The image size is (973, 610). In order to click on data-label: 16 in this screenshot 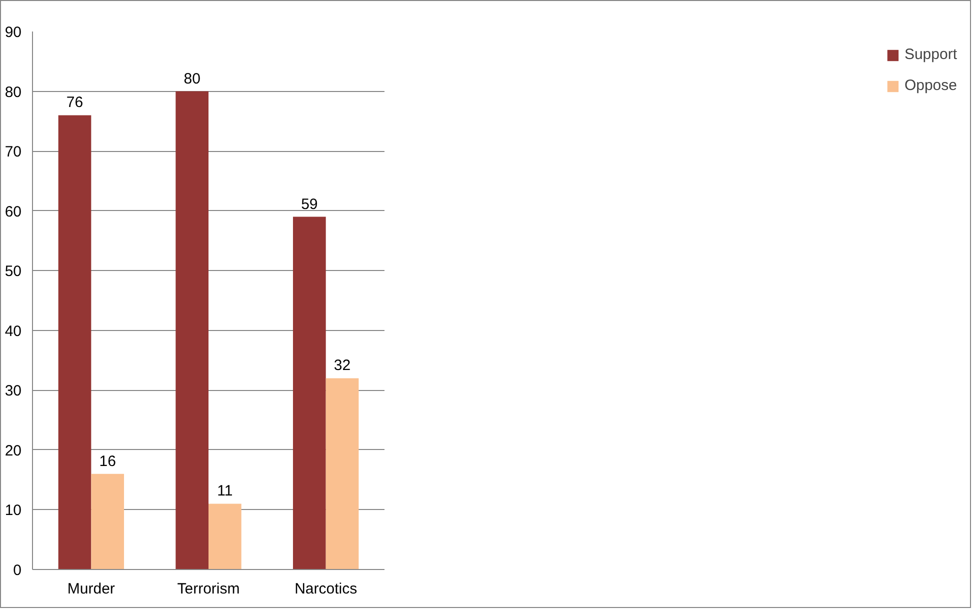, I will do `click(107, 461)`.